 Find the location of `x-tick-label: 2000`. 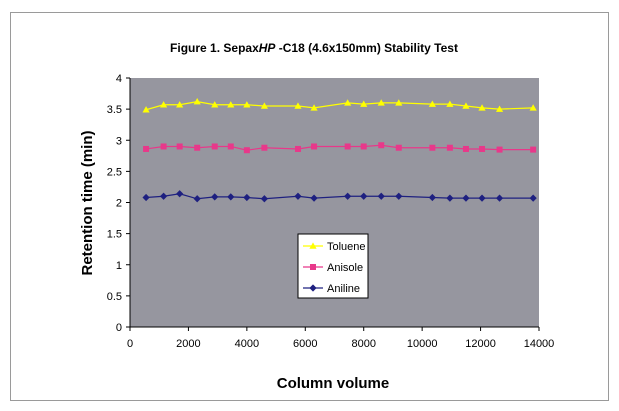

x-tick-label: 2000 is located at coordinates (188, 344).